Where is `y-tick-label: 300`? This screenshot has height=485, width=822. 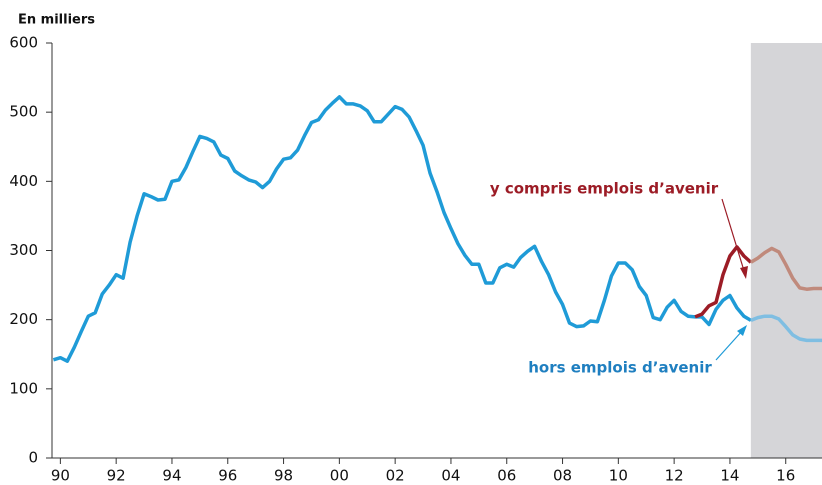
y-tick-label: 300 is located at coordinates (23, 250).